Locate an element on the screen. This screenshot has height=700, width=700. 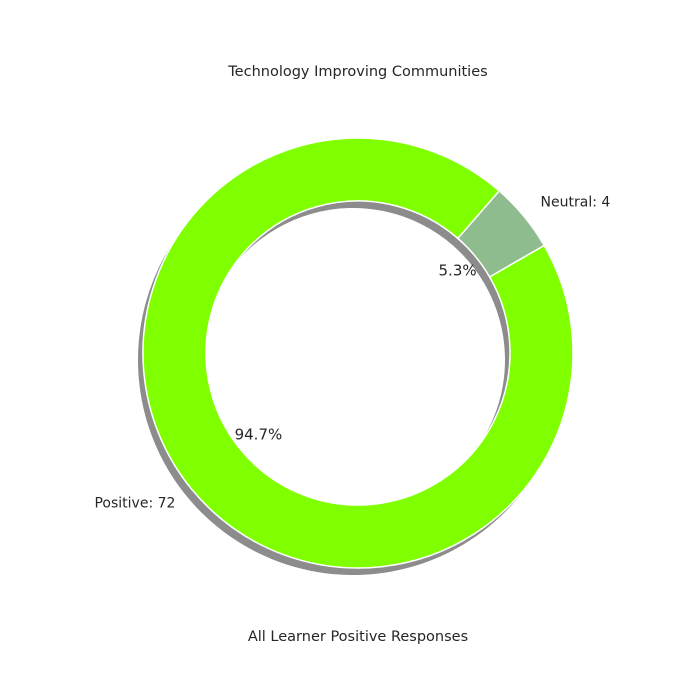
percent-label-positive: 94.7% is located at coordinates (259, 435).